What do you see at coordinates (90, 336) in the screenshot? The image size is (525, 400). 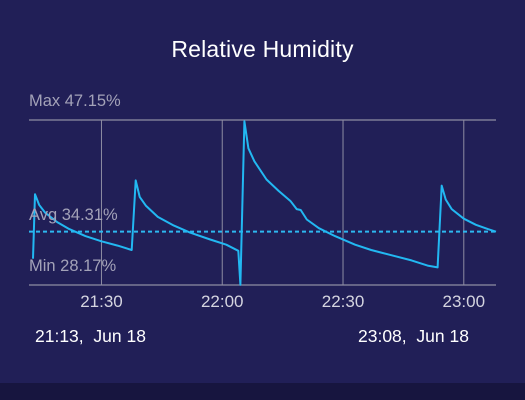 I see `range-start-label: 21:13, Jun 18` at bounding box center [90, 336].